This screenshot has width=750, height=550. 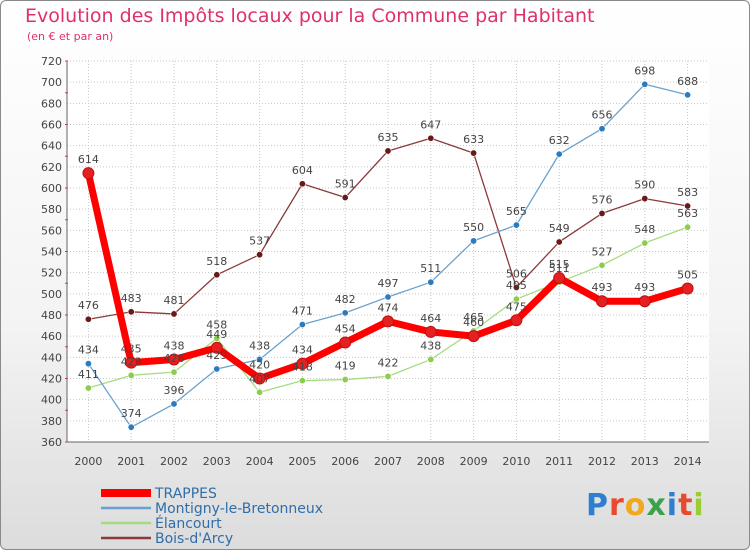 I want to click on data-label-trappes: 493, so click(x=644, y=287).